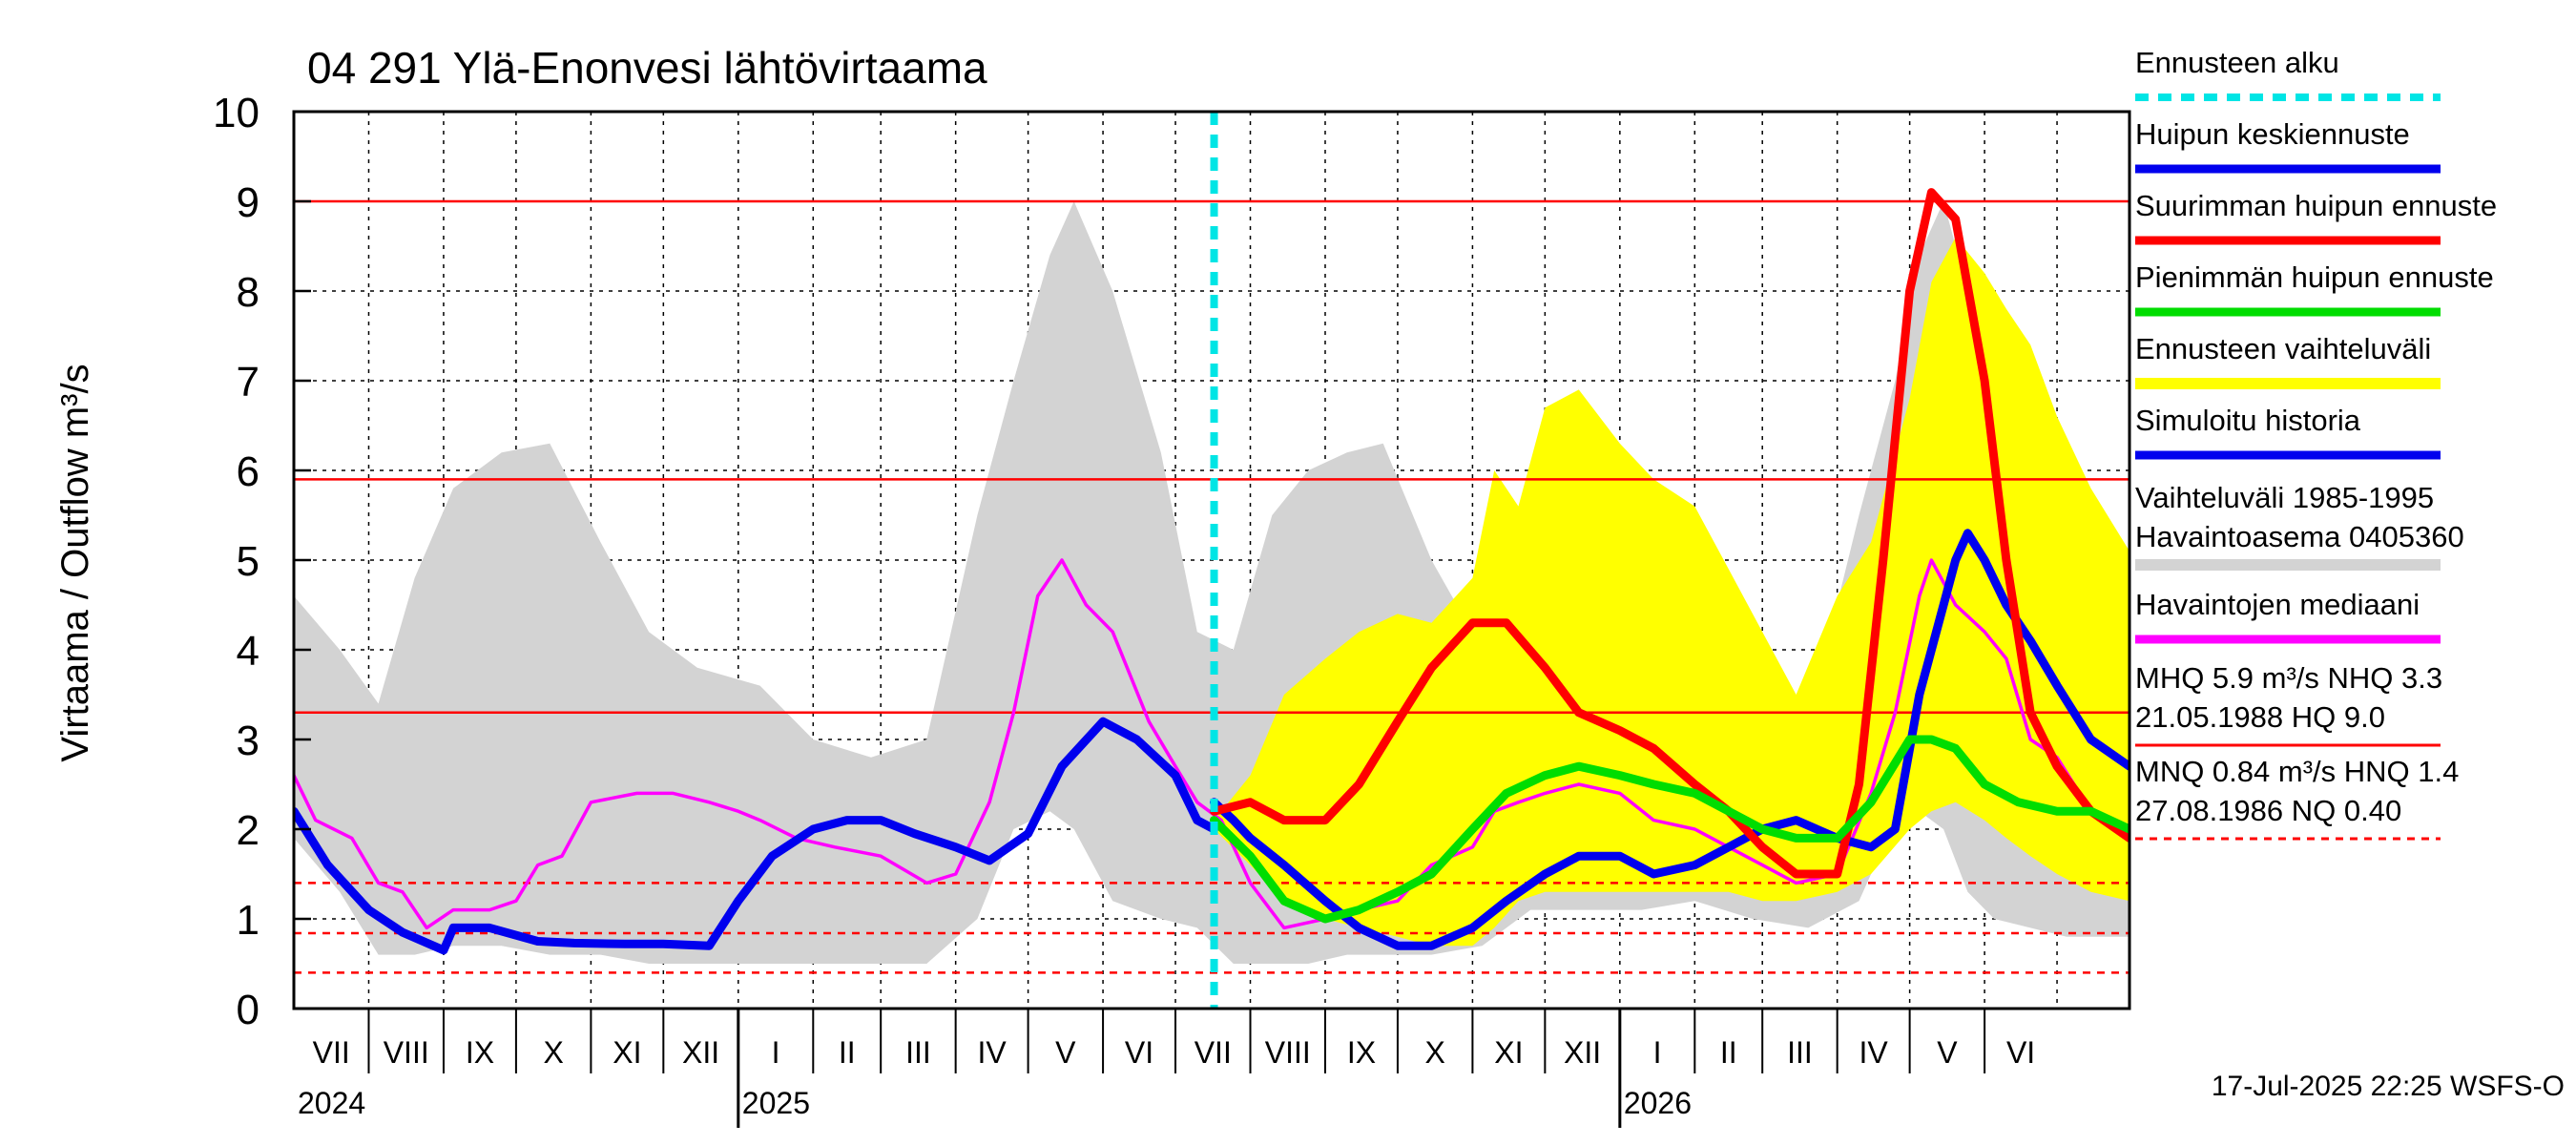  I want to click on legend-label: Pienimmän huipun ennuste, so click(2314, 277).